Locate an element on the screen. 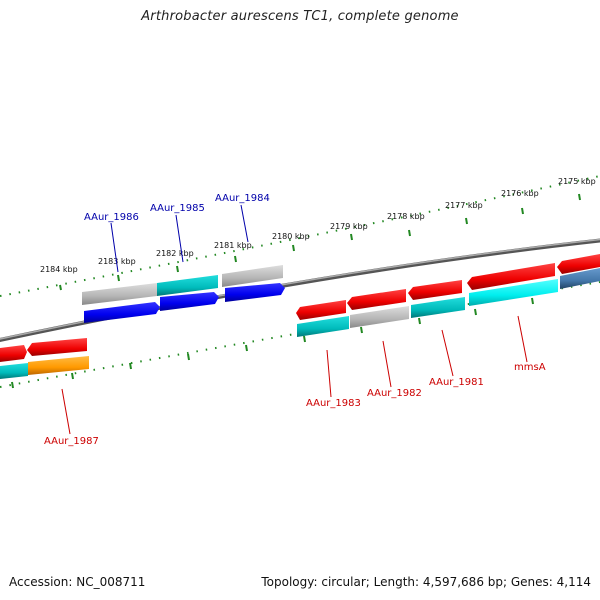 The height and width of the screenshot is (600, 600). gene-arrow-aaur-1984 is located at coordinates (255, 292).